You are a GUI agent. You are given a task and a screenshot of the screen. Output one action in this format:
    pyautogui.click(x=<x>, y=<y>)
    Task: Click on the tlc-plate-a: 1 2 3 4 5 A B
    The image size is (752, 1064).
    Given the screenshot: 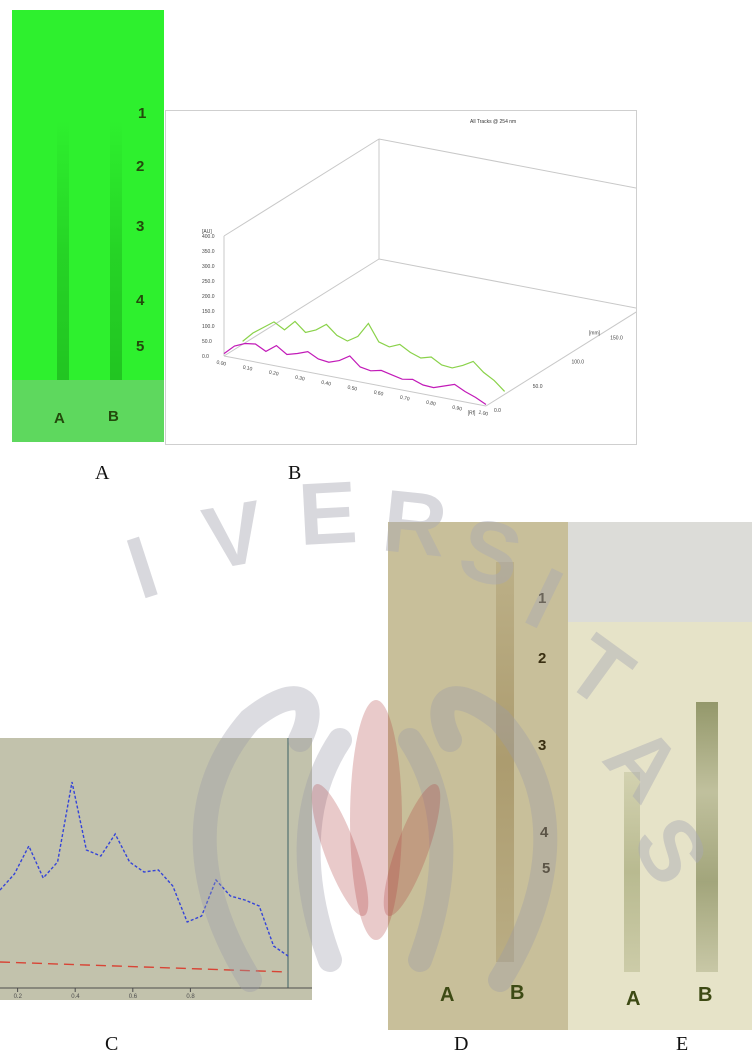 What is the action you would take?
    pyautogui.click(x=88, y=226)
    